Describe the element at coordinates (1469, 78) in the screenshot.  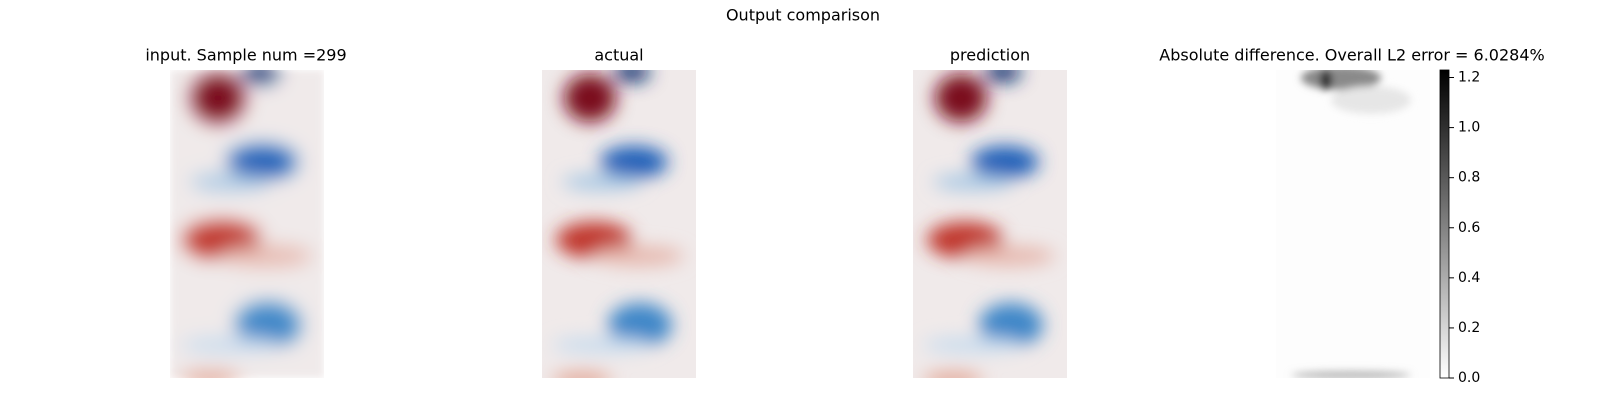
I see `colorbar-tick-label: 1.2` at that location.